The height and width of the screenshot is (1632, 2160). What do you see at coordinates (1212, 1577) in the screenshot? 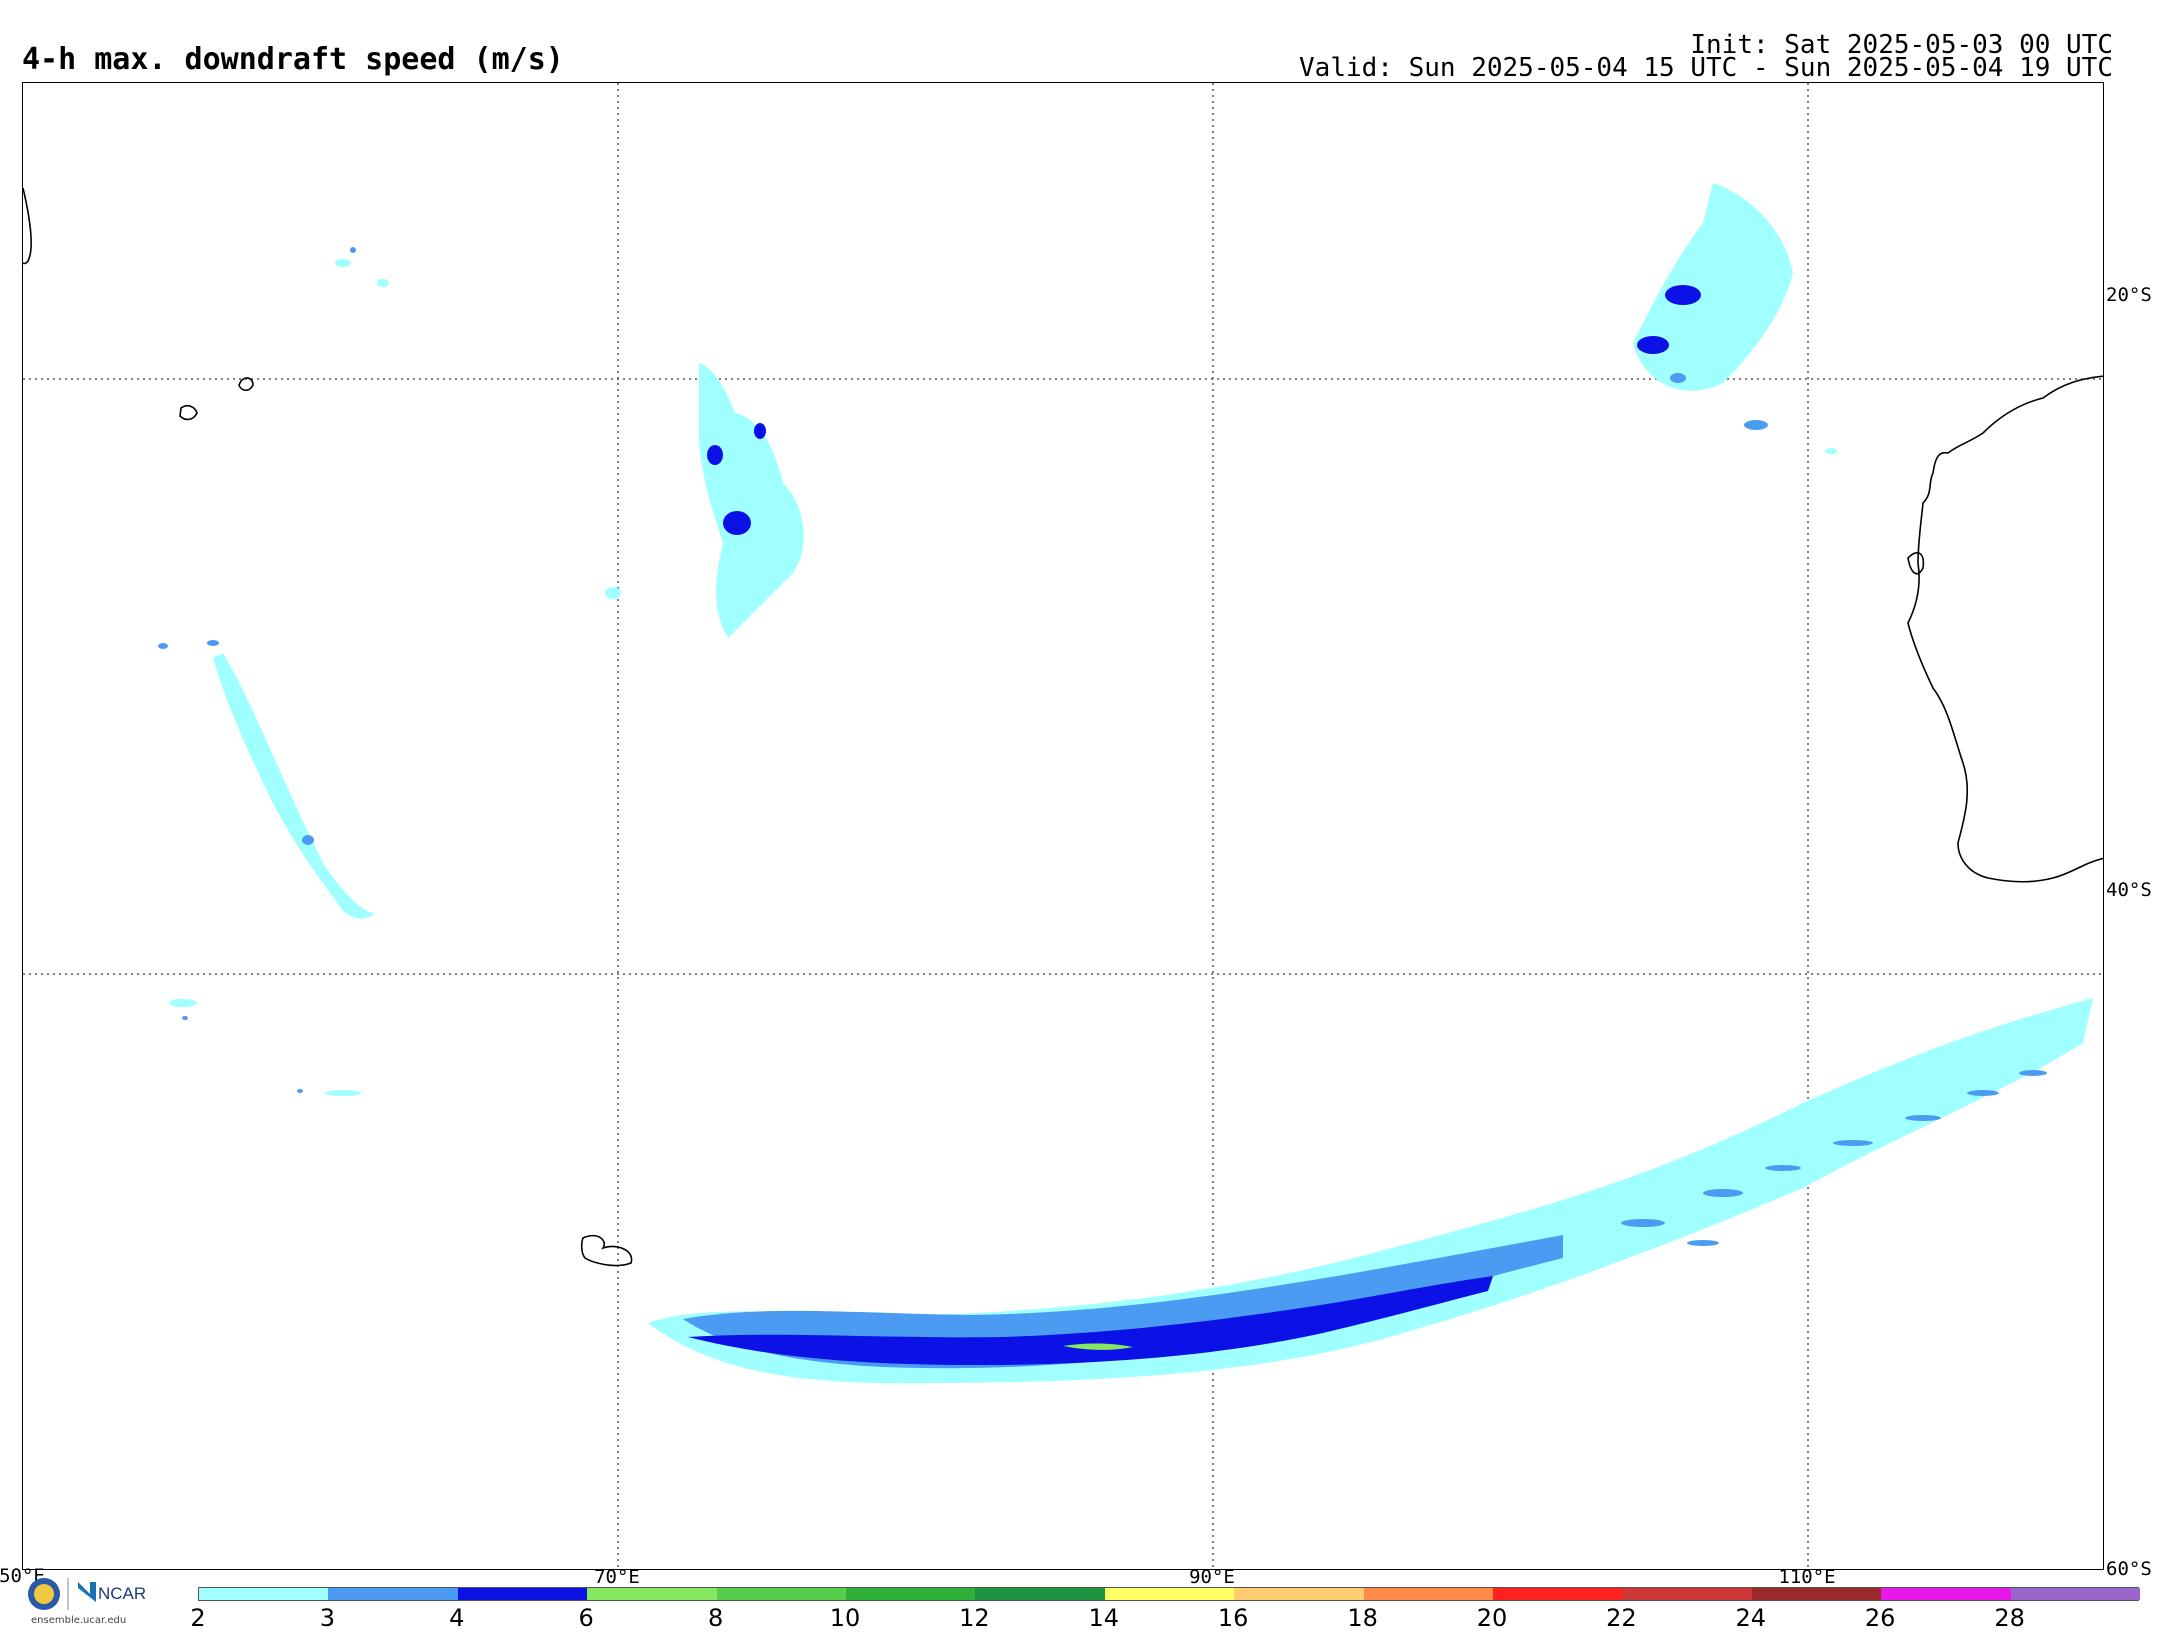
I see `lon-label-90e: 90°E` at bounding box center [1212, 1577].